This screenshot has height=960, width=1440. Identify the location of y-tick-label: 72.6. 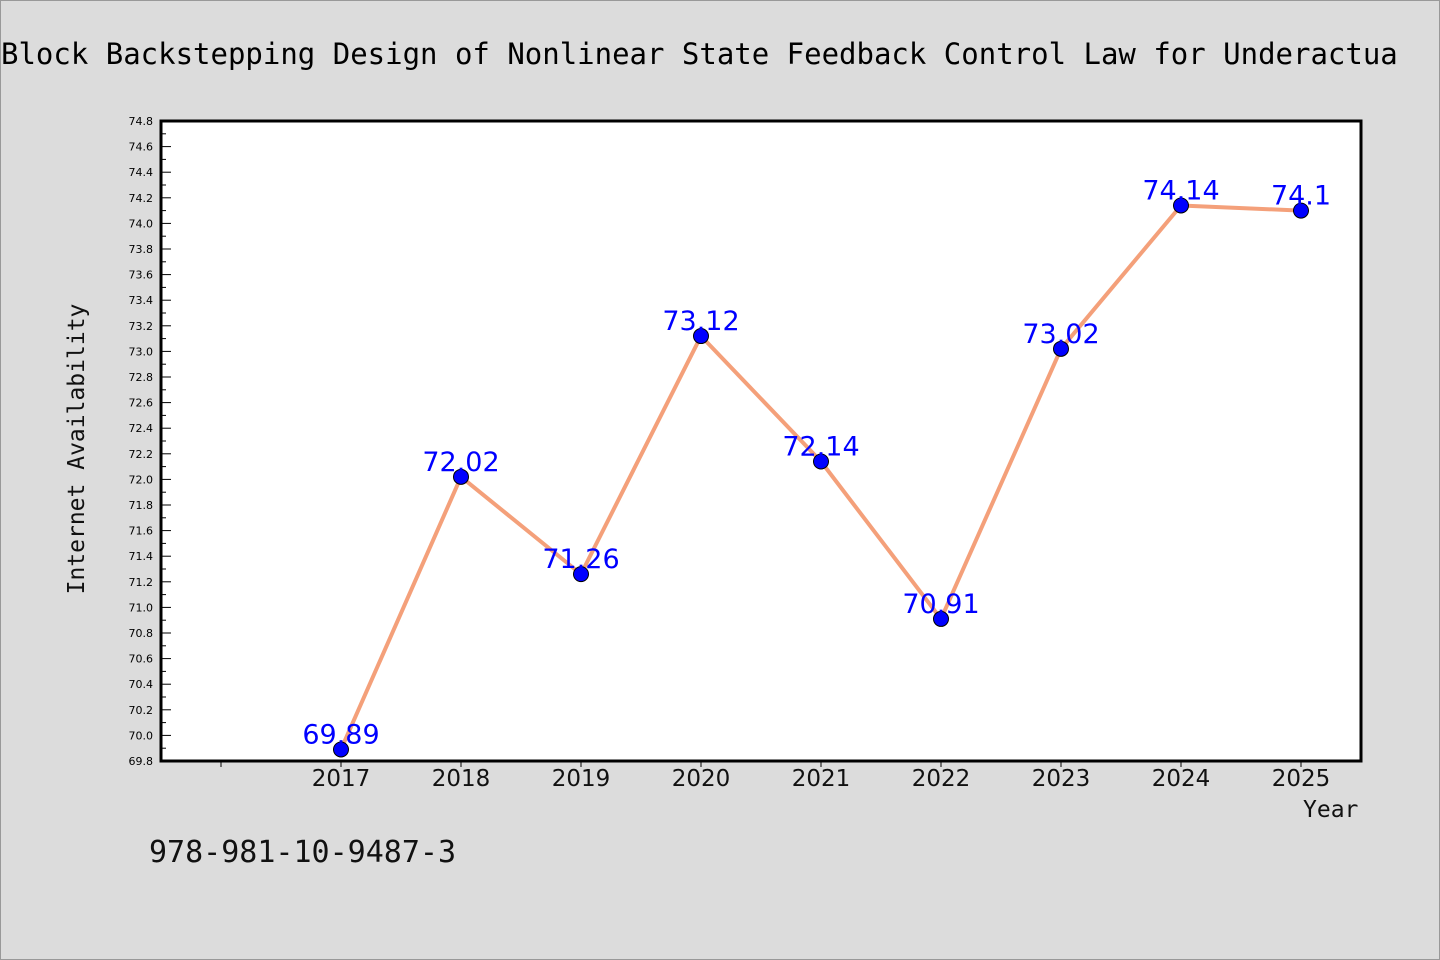
(141, 403).